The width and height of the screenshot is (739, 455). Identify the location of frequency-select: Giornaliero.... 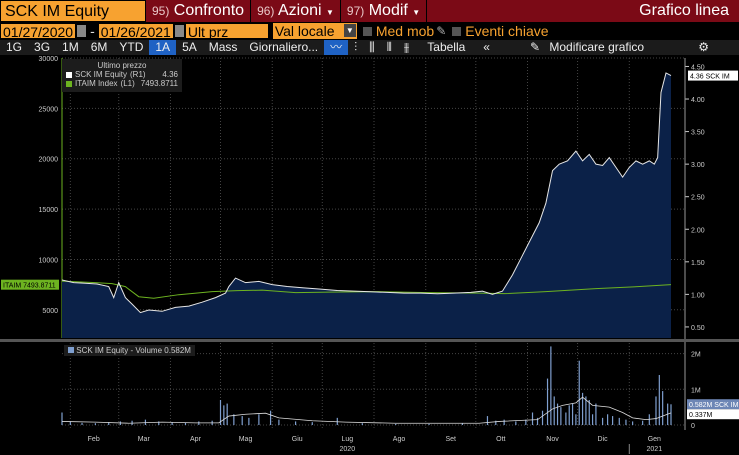
(284, 47).